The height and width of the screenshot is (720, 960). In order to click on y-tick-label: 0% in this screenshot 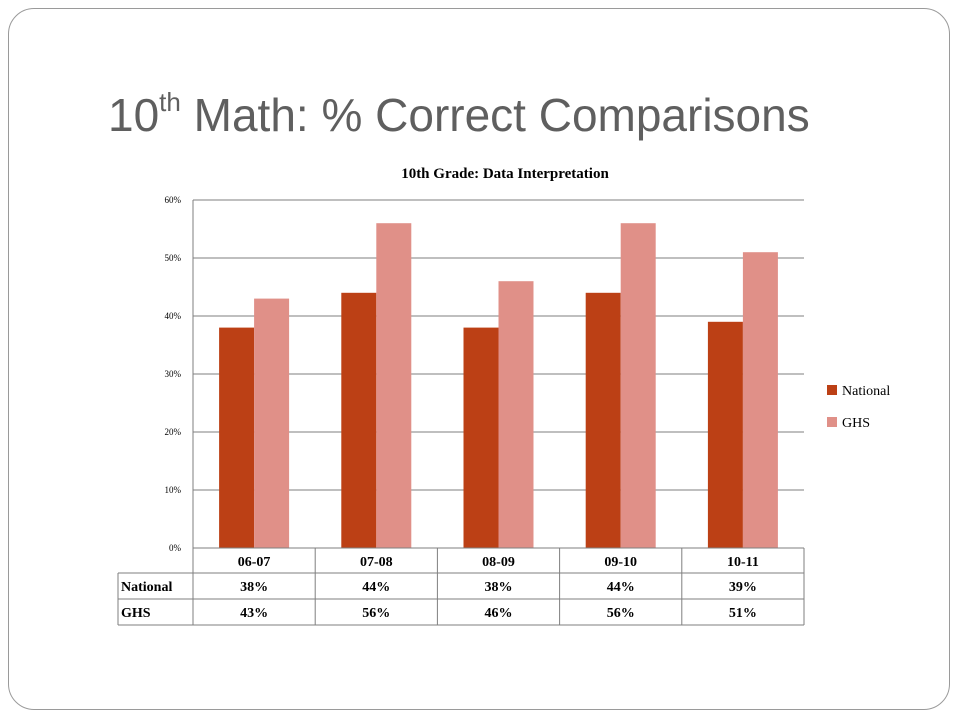, I will do `click(175, 548)`.